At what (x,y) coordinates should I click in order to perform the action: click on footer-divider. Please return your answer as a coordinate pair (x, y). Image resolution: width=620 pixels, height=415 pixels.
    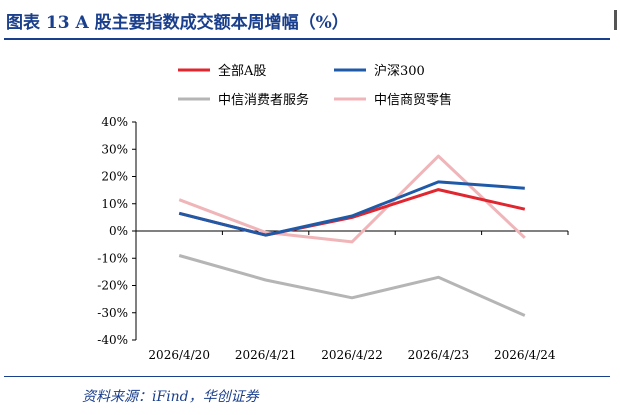
    Looking at the image, I should click on (307, 376).